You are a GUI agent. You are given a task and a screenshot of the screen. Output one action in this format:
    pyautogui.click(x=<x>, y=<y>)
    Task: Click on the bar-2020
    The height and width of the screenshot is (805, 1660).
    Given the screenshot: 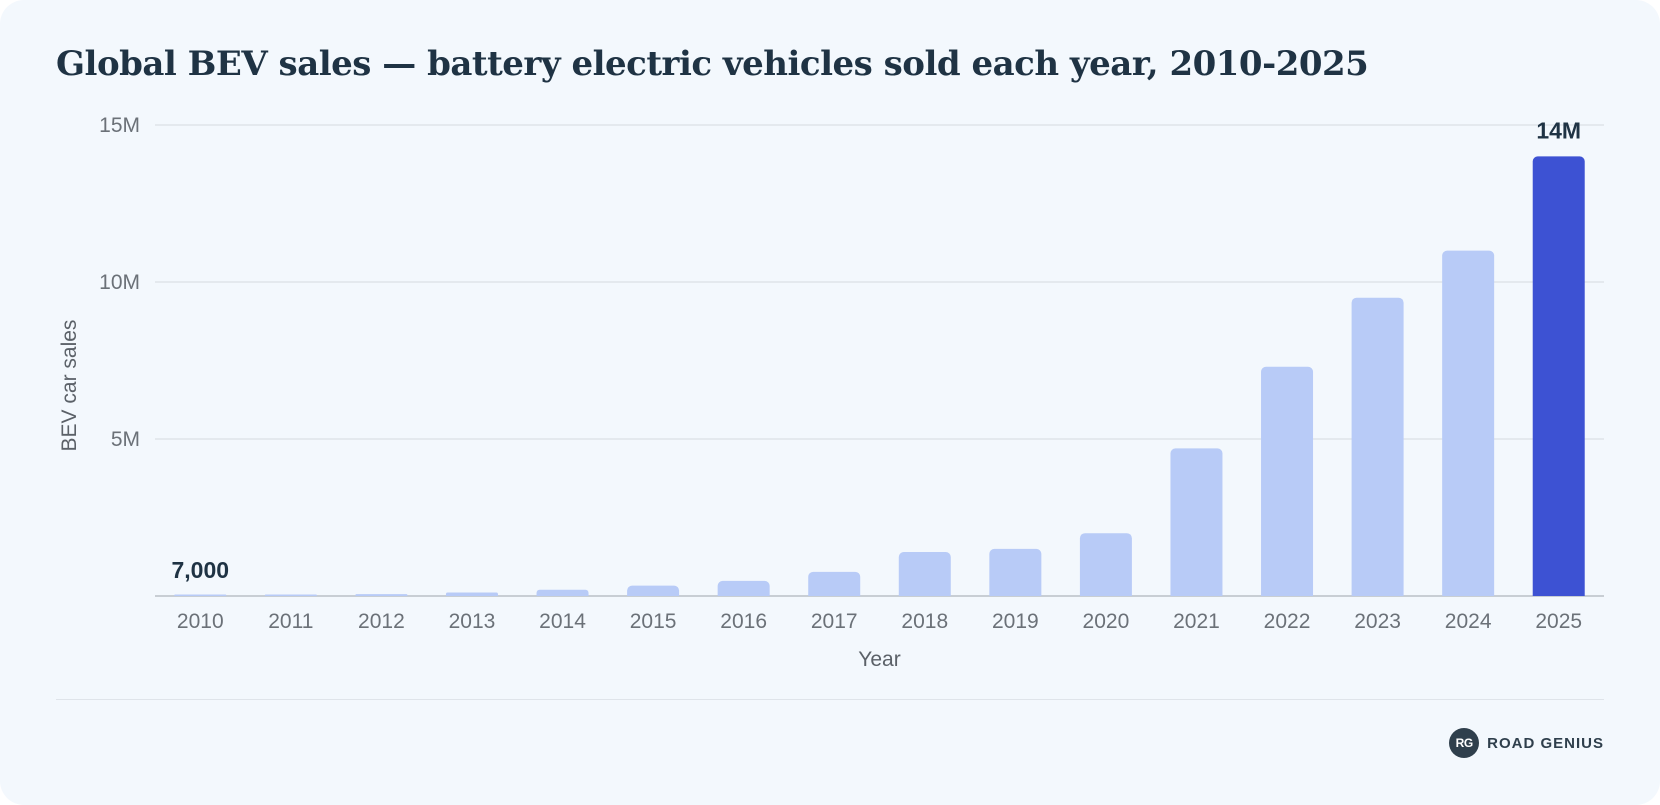 What is the action you would take?
    pyautogui.click(x=1105, y=564)
    